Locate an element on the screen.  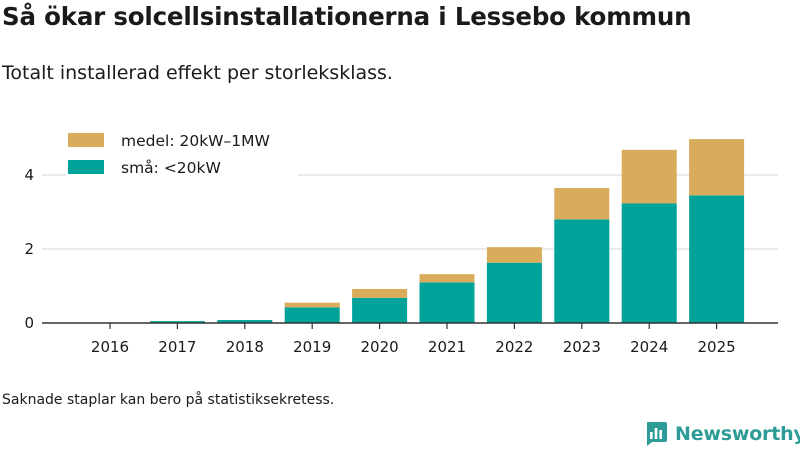
bar-2017-sma is located at coordinates (177, 322).